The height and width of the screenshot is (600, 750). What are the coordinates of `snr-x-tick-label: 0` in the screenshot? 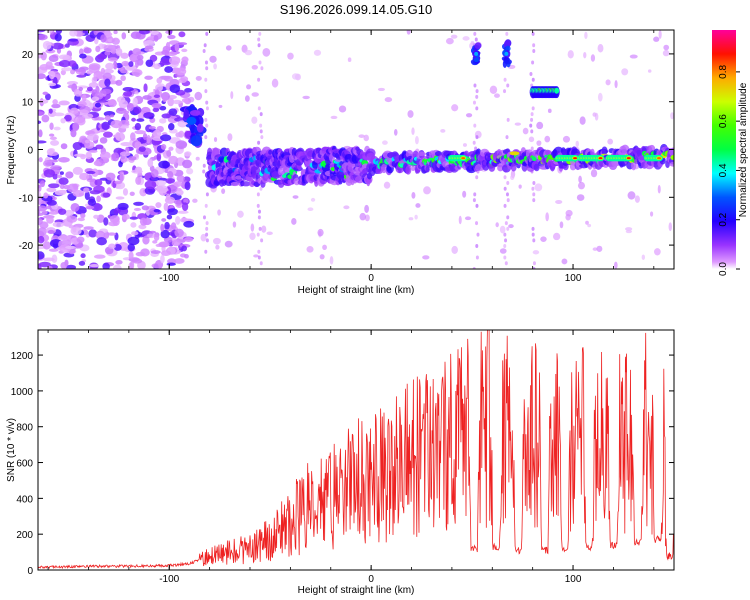 It's located at (371, 579).